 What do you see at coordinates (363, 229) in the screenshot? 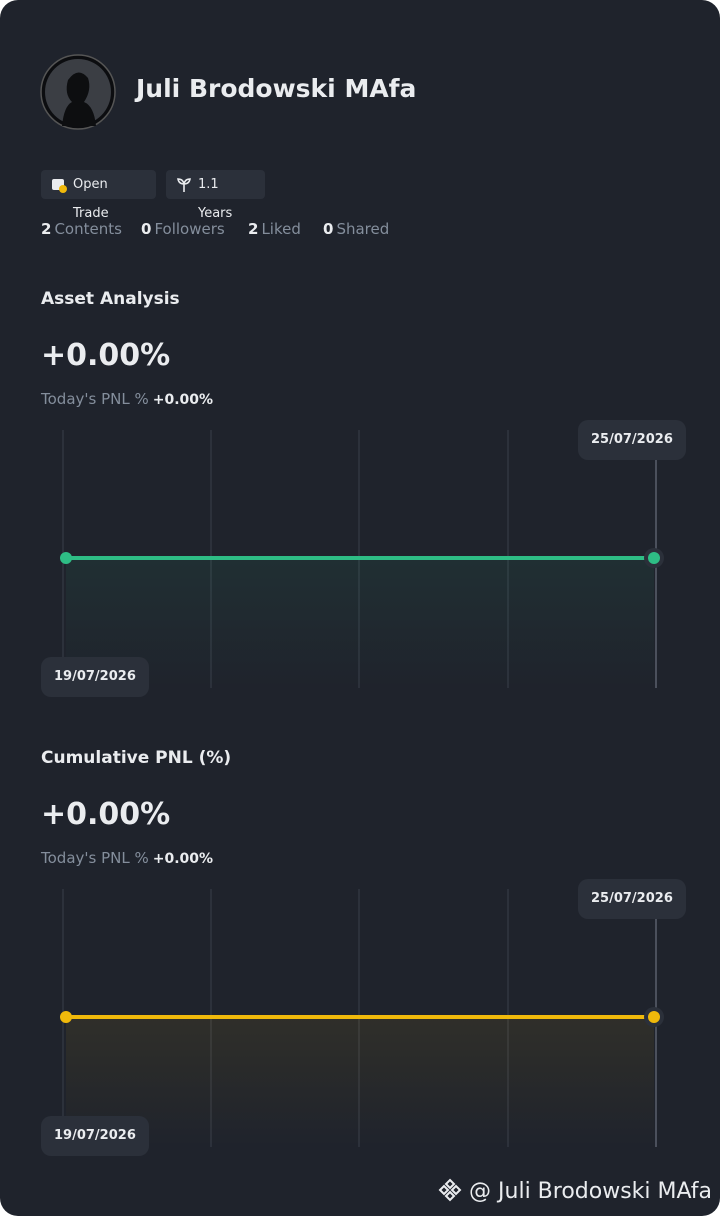
I see `stat-label: Shared` at bounding box center [363, 229].